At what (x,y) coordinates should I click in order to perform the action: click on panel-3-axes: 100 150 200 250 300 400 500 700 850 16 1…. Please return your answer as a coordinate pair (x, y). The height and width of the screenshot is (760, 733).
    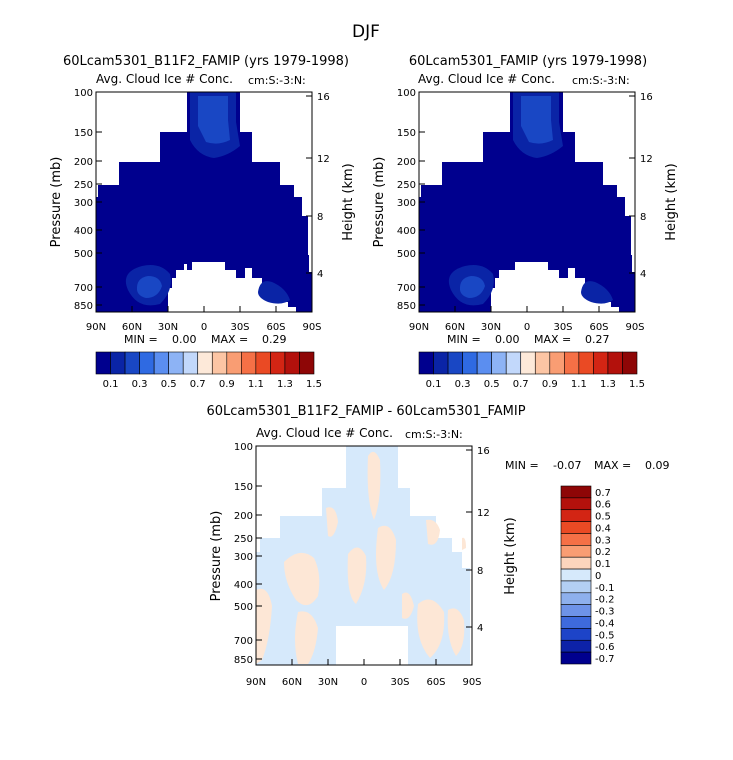
    Looking at the image, I should click on (363, 565).